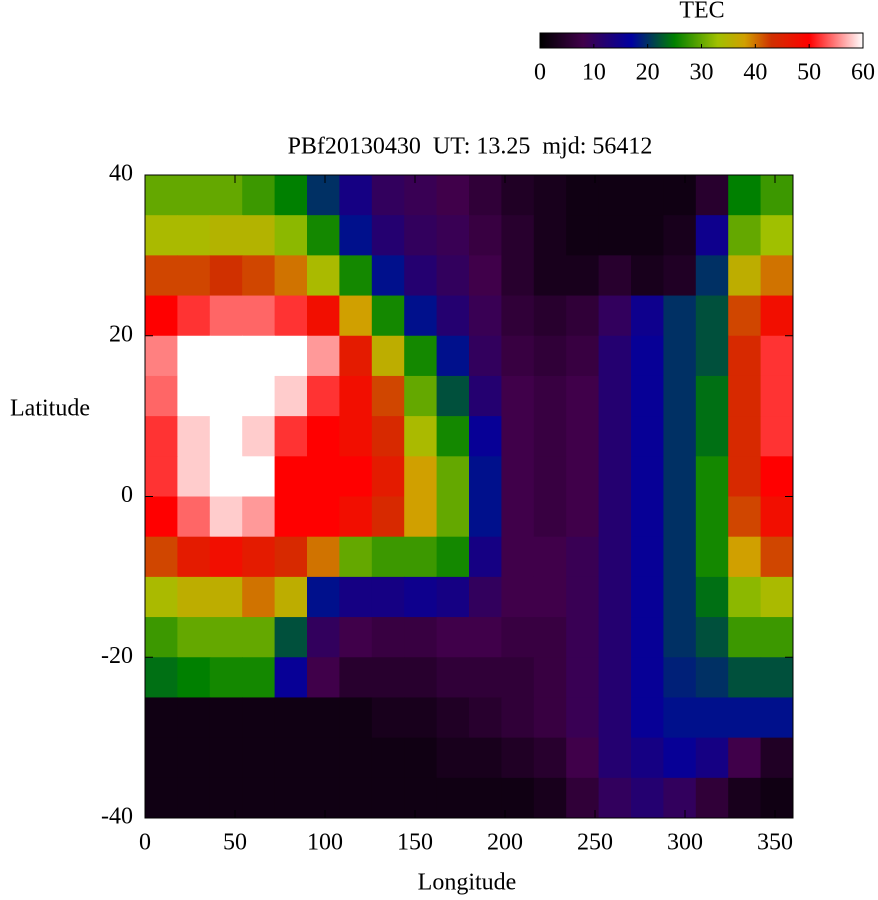 The width and height of the screenshot is (878, 900). What do you see at coordinates (755, 73) in the screenshot?
I see `colorbar-tick-label: 40` at bounding box center [755, 73].